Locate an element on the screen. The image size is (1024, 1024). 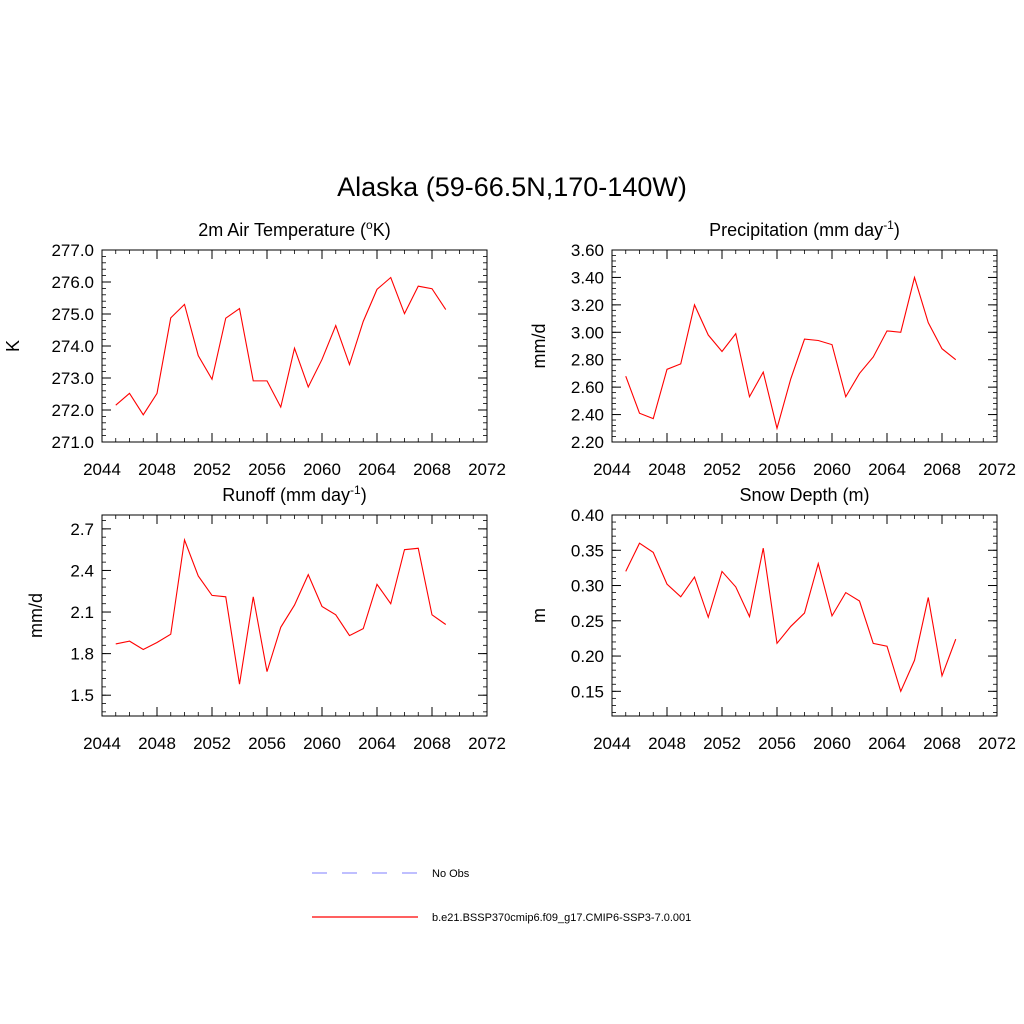
x-tick-label-precipitation: 2060 is located at coordinates (832, 469).